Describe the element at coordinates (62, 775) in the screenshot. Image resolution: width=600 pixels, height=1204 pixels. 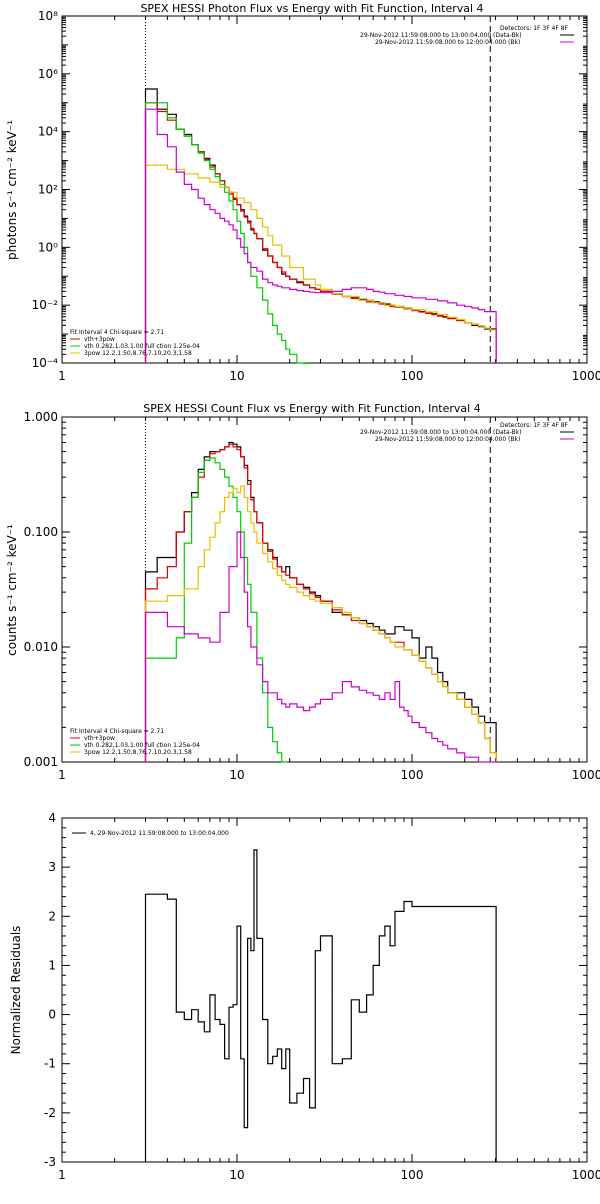
I see `count-xtick-label: 1` at that location.